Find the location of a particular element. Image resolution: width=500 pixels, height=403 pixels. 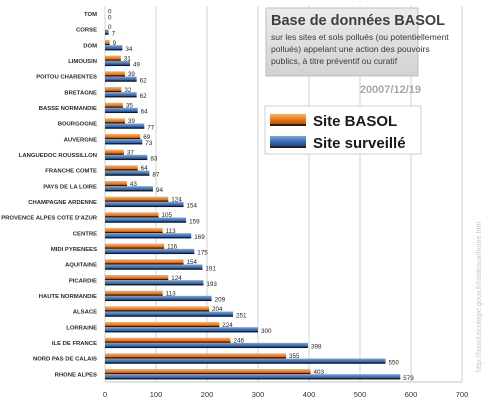

value-label-site-basol: 64 is located at coordinates (145, 168).